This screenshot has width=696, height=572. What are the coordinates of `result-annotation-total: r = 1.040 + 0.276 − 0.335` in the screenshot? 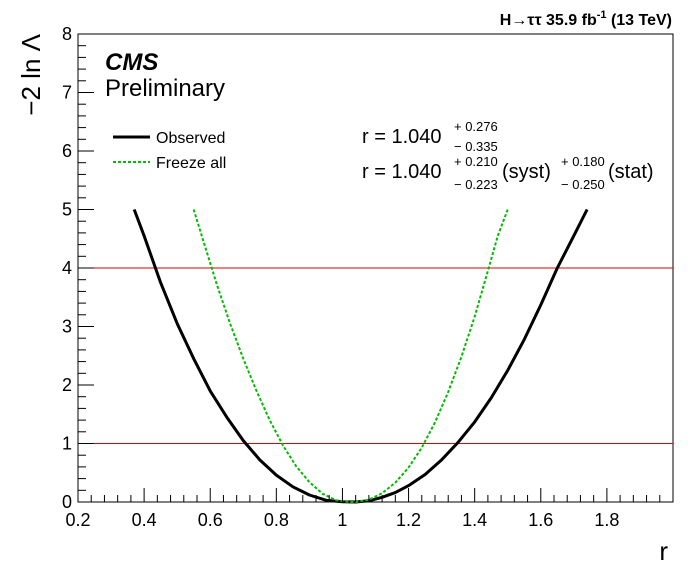 It's located at (430, 136).